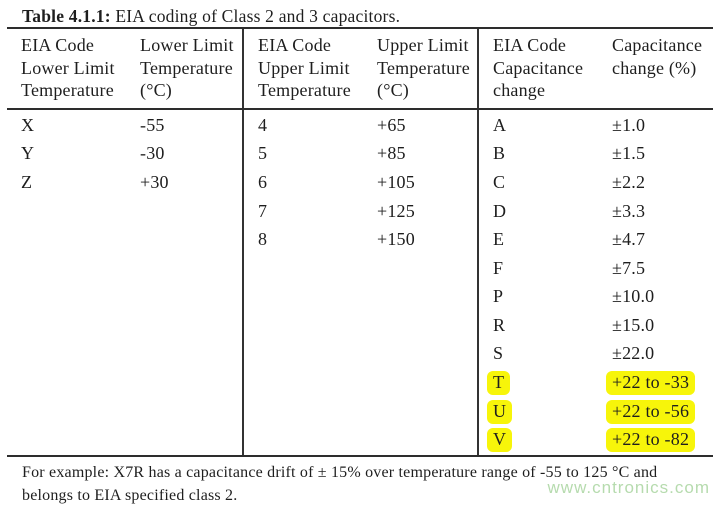  I want to click on code-value: U, so click(500, 411).